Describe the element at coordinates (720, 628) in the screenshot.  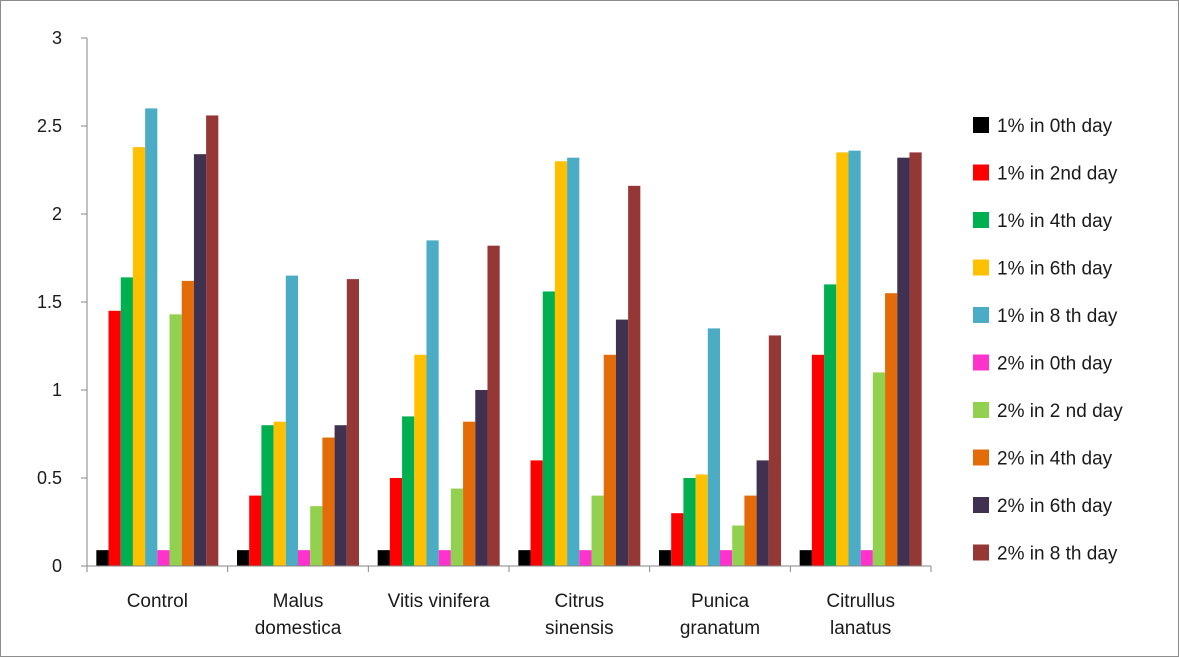
I see `x-category-label: granatum` at that location.